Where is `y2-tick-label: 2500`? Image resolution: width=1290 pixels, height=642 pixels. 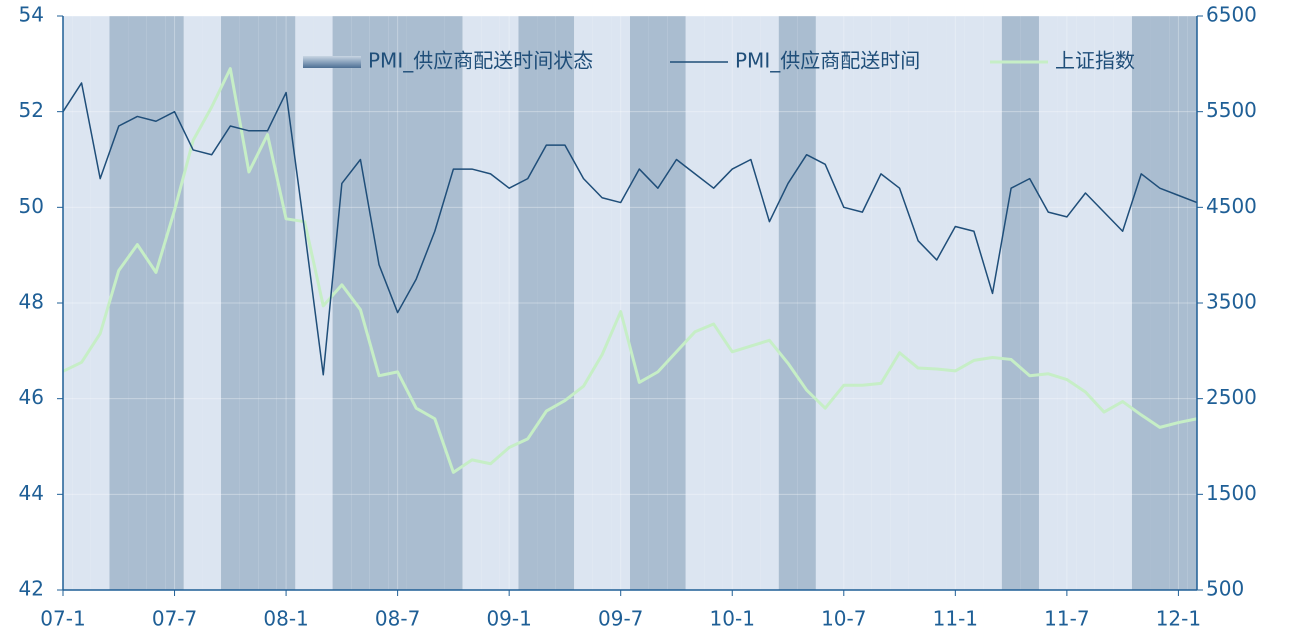
y2-tick-label: 2500 is located at coordinates (1231, 397).